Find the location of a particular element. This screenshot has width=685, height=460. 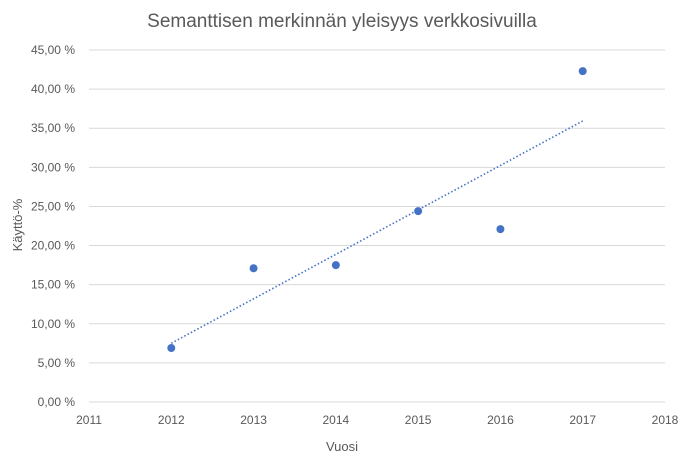

y-axis-title: Käyttö-% is located at coordinates (17, 224).